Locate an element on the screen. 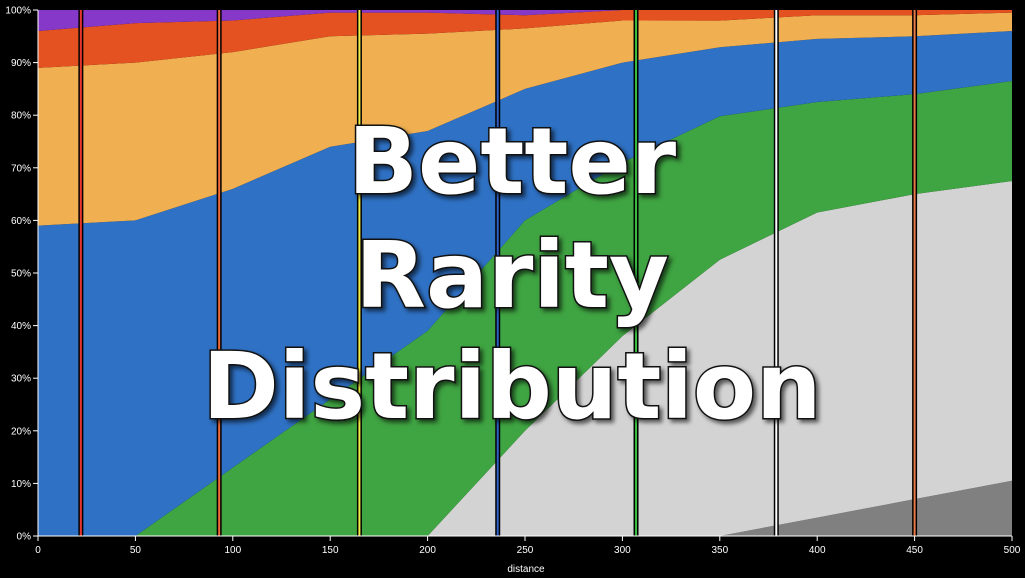  y-tick-label: 40% is located at coordinates (21, 326).